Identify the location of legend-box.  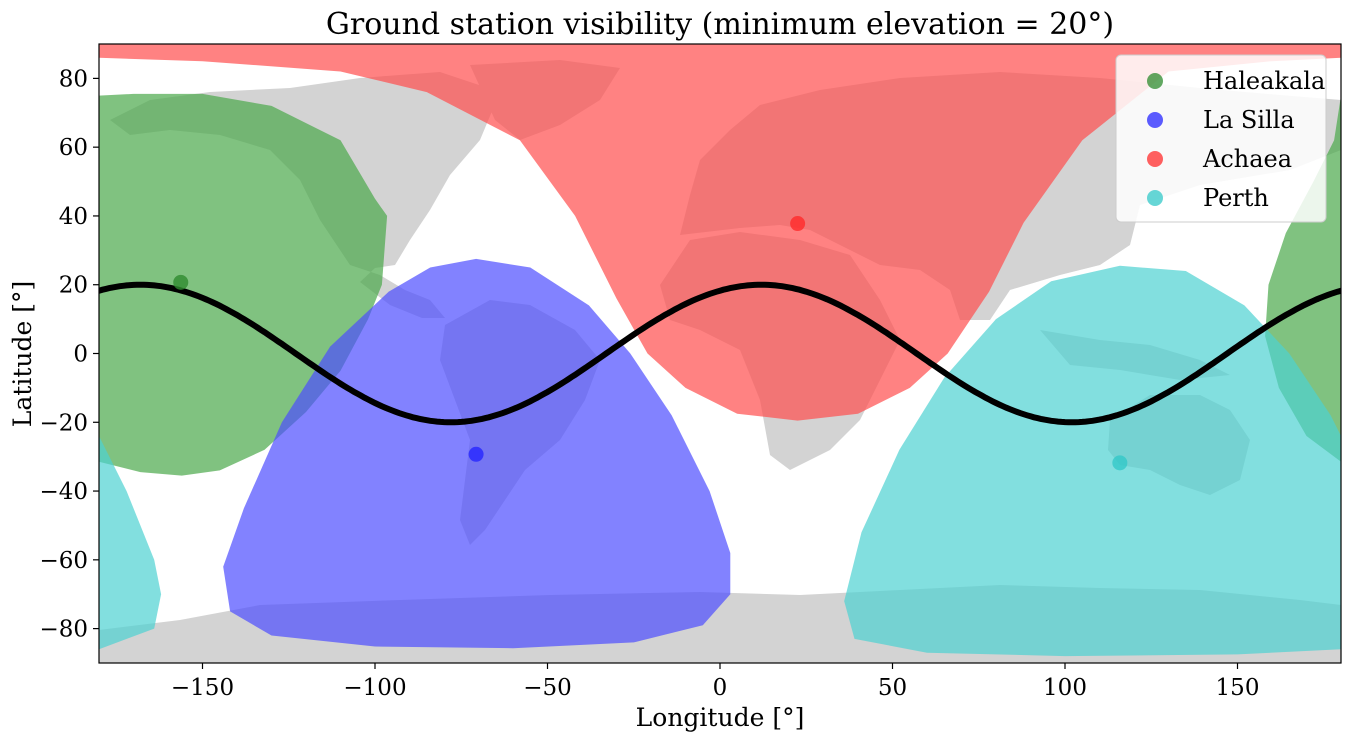
(1221, 138).